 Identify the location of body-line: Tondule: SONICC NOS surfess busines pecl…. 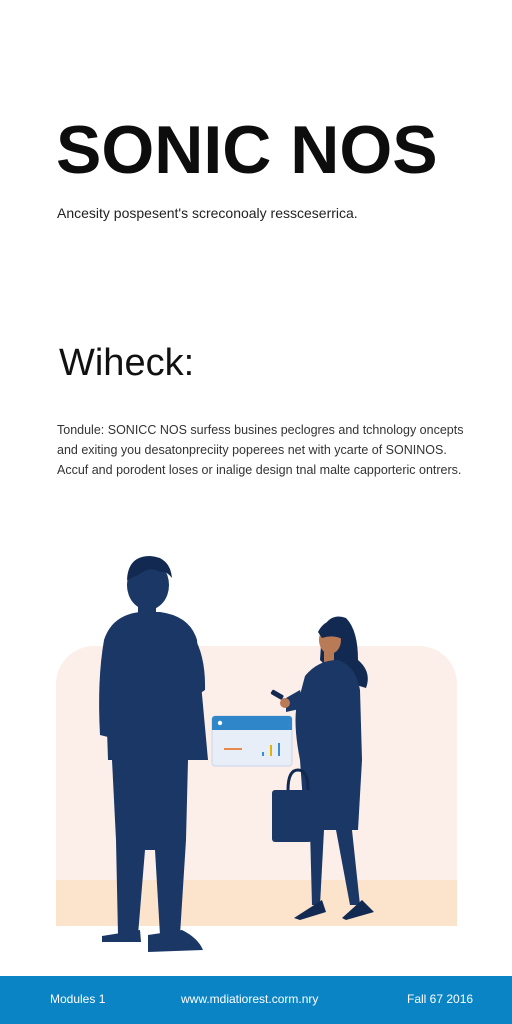
(260, 430).